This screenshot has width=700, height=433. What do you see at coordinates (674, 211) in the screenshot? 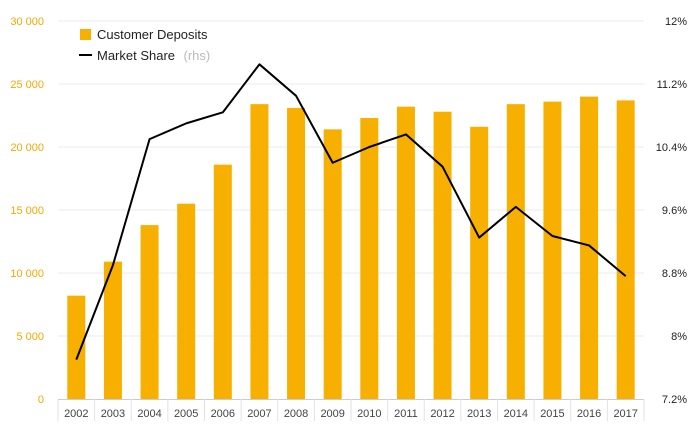
I see `y-right-tick-label: 9.6%` at bounding box center [674, 211].